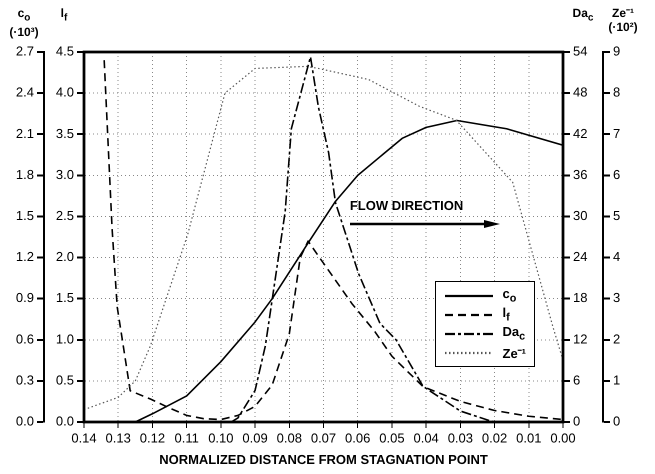 The image size is (655, 474). I want to click on y2-tick-label: 0.5, so click(65, 380).